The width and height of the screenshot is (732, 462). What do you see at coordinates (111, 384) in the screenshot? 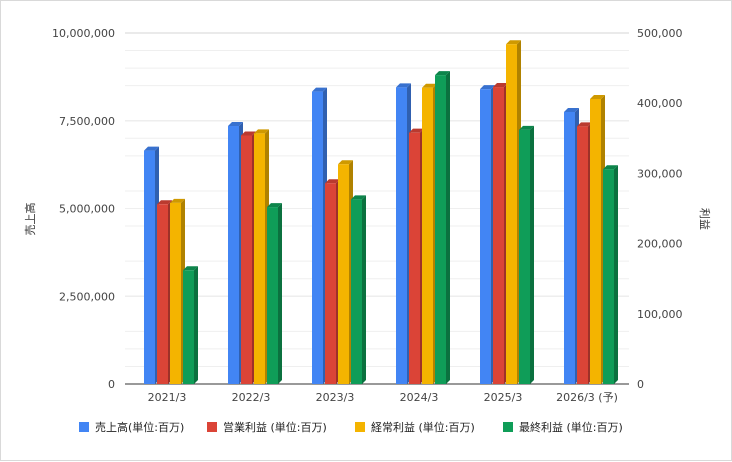
I see `y-tick-label: 0` at bounding box center [111, 384].